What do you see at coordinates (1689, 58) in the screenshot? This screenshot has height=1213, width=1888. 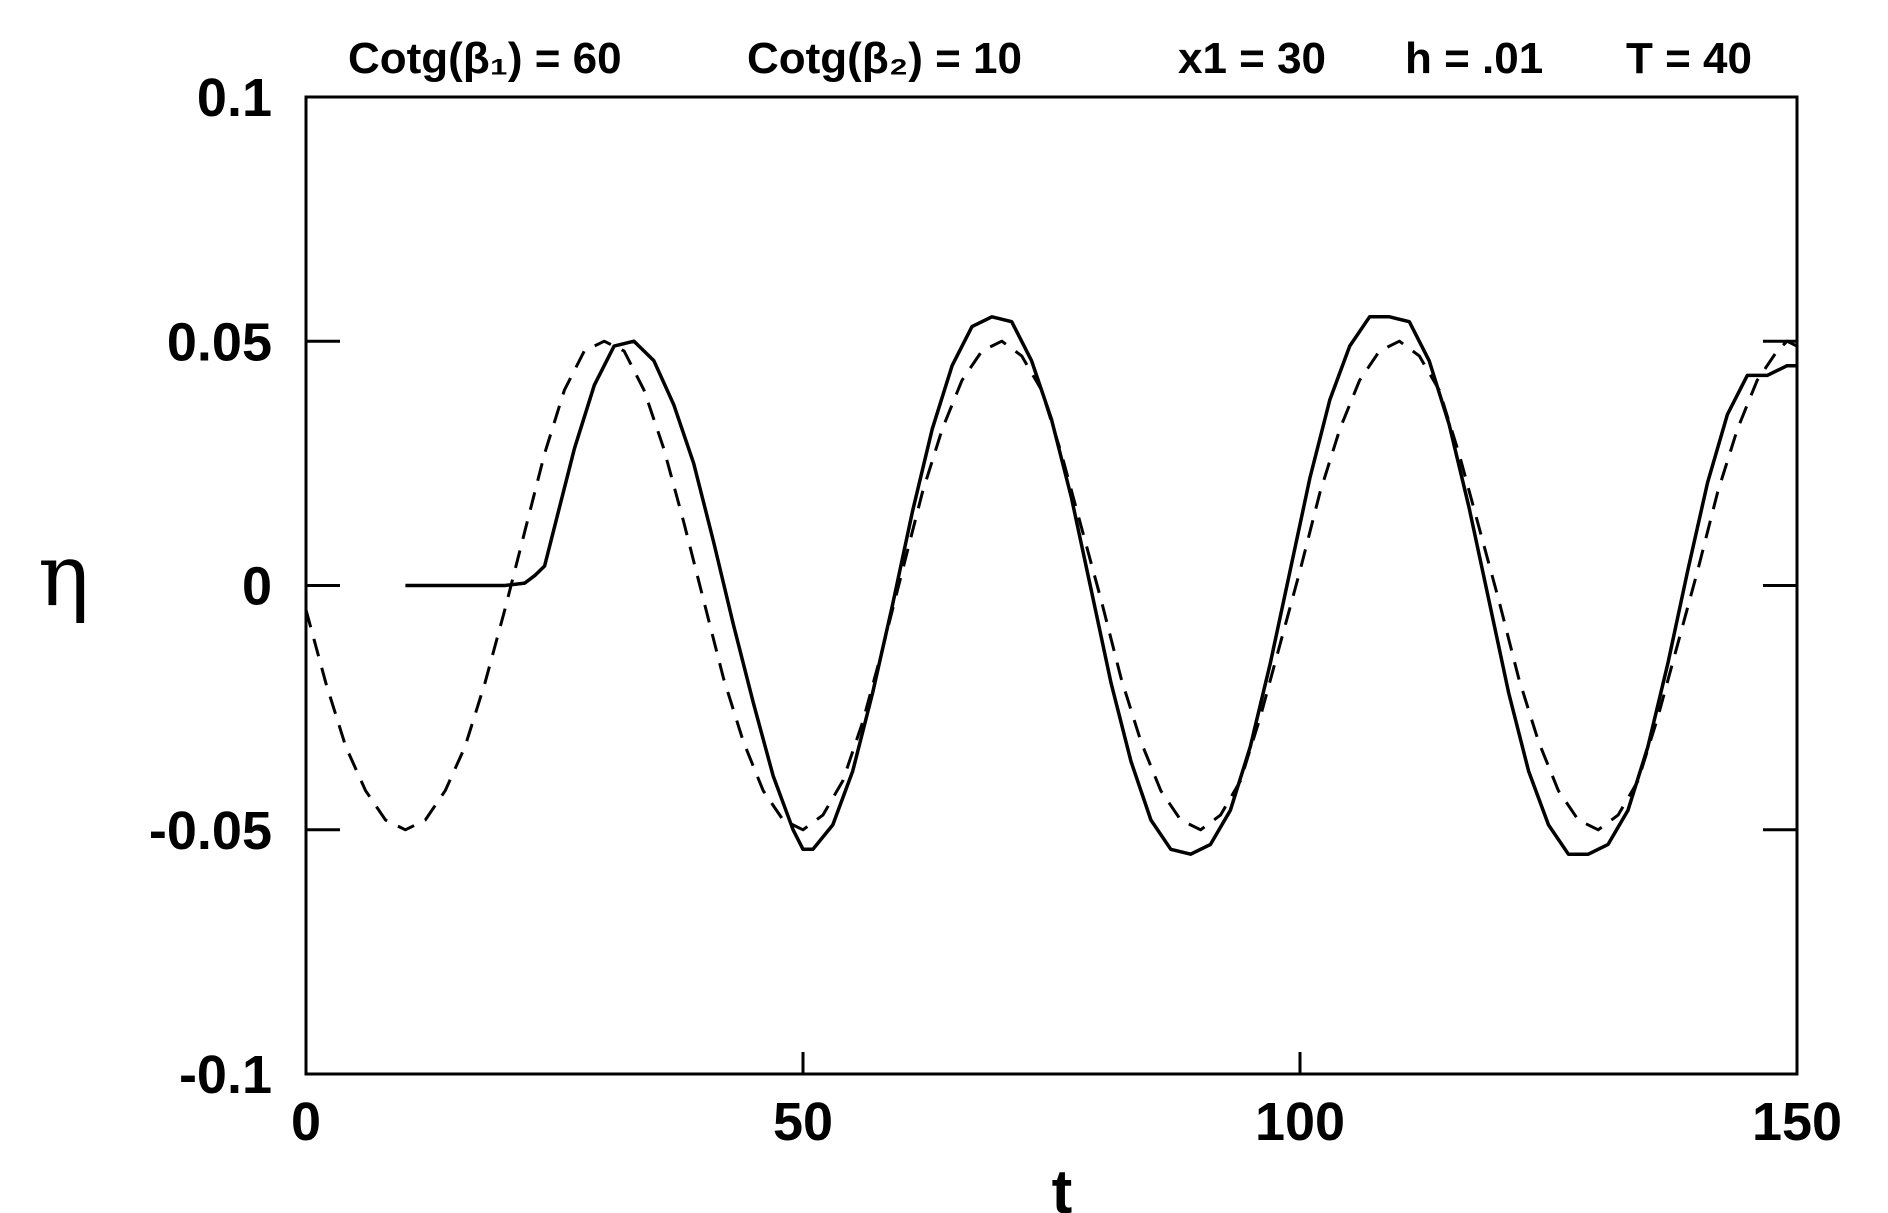 I see `title-T: T = 40` at bounding box center [1689, 58].